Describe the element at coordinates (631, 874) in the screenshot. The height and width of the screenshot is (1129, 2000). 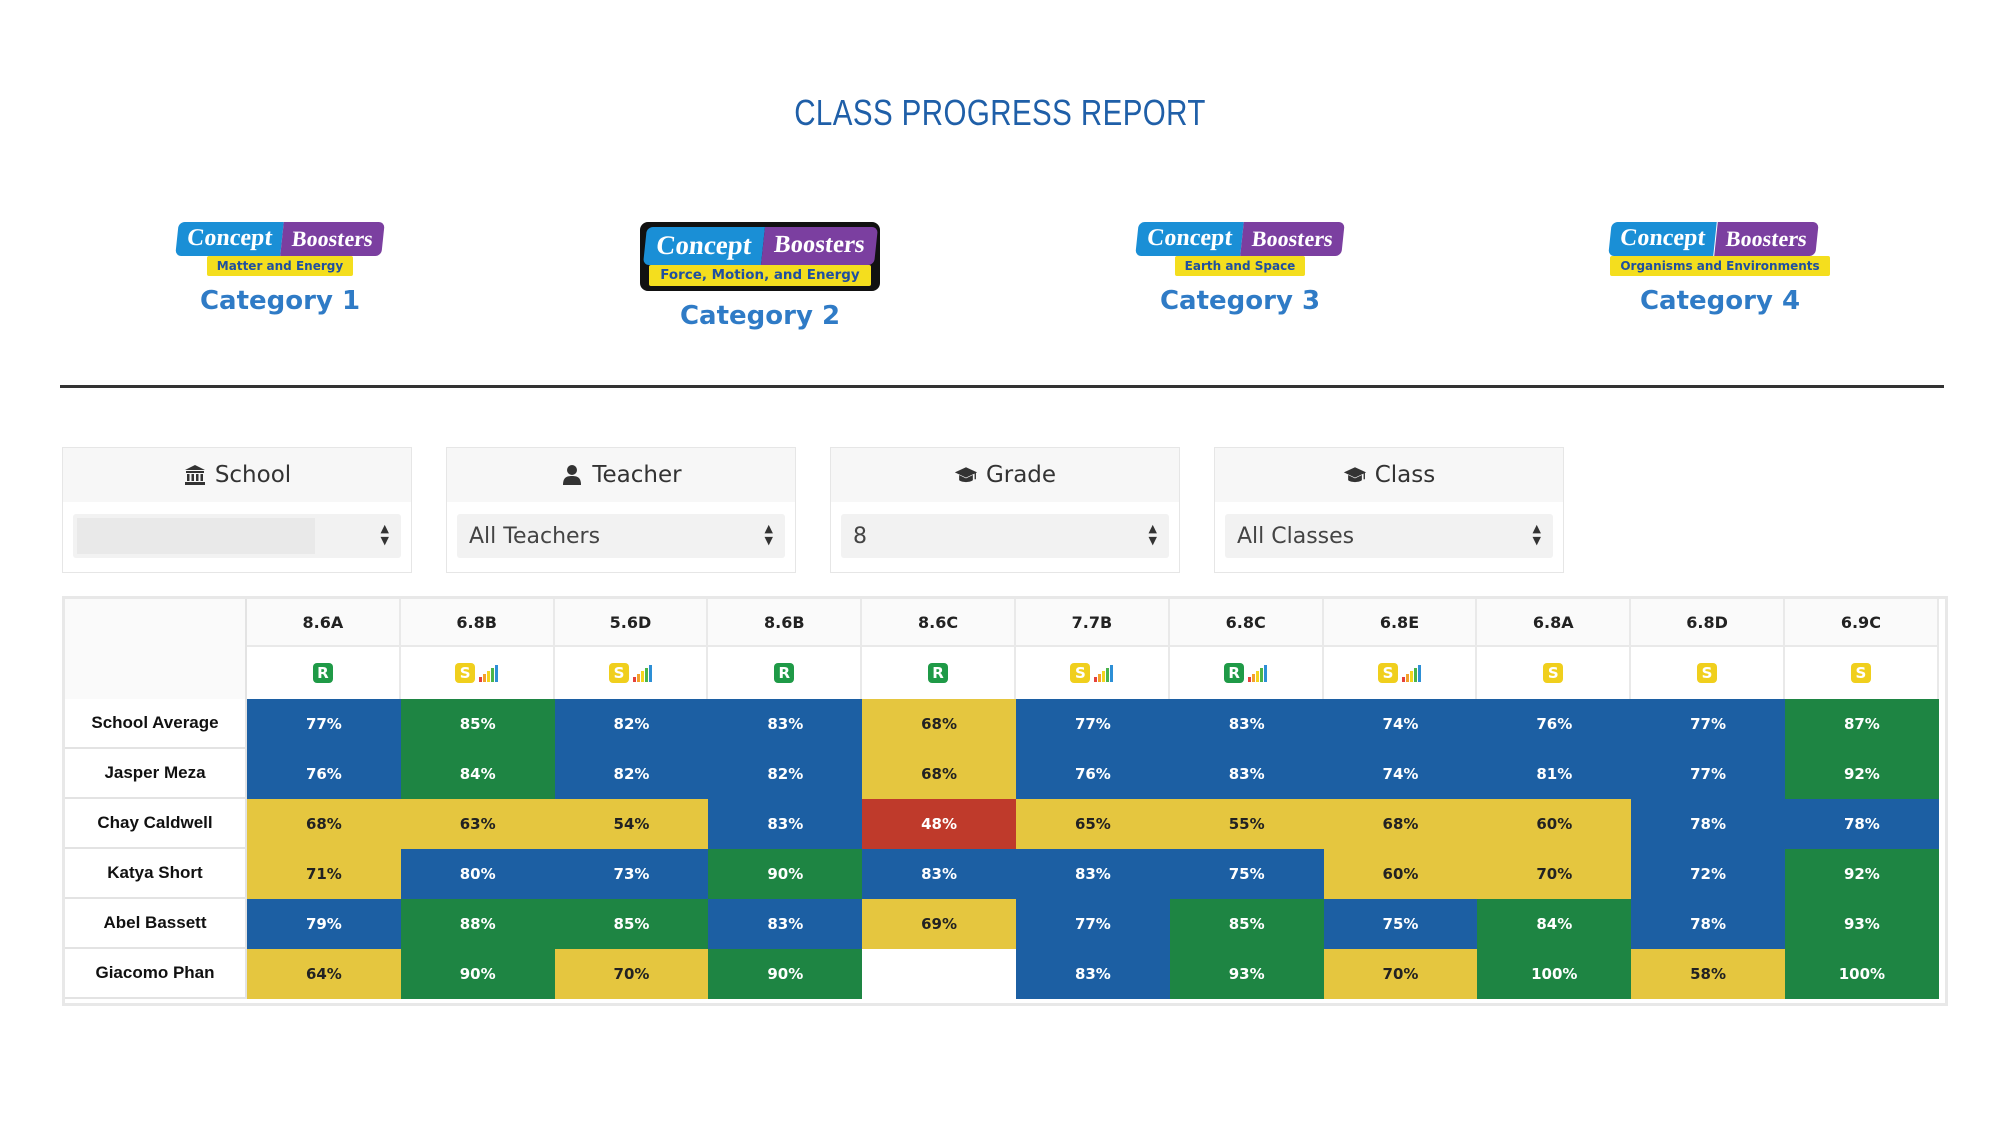
I see `score-cell: 73%` at that location.